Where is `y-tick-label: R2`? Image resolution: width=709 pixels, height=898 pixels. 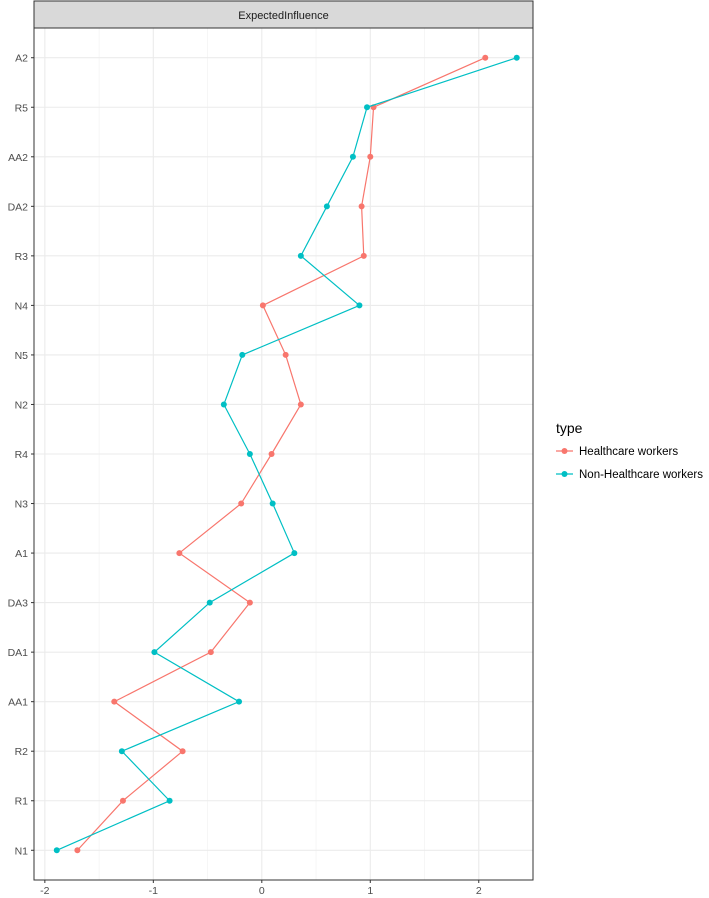
y-tick-label: R2 is located at coordinates (22, 752).